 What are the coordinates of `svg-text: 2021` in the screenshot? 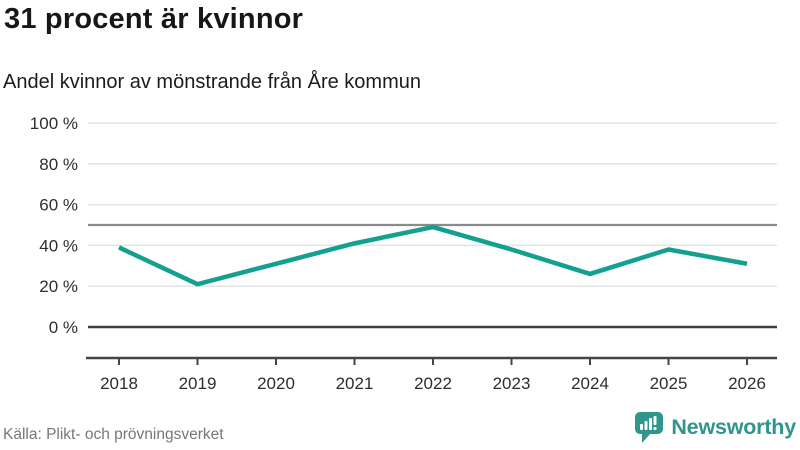 It's located at (355, 383).